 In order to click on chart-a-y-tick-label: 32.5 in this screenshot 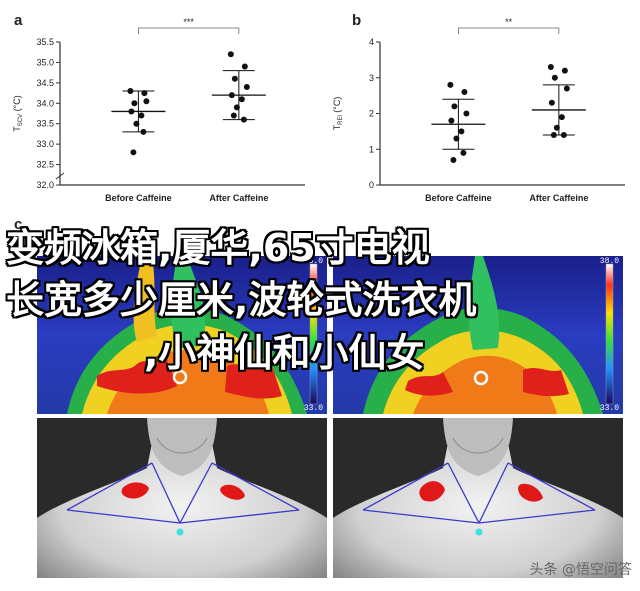, I will do `click(45, 165)`.